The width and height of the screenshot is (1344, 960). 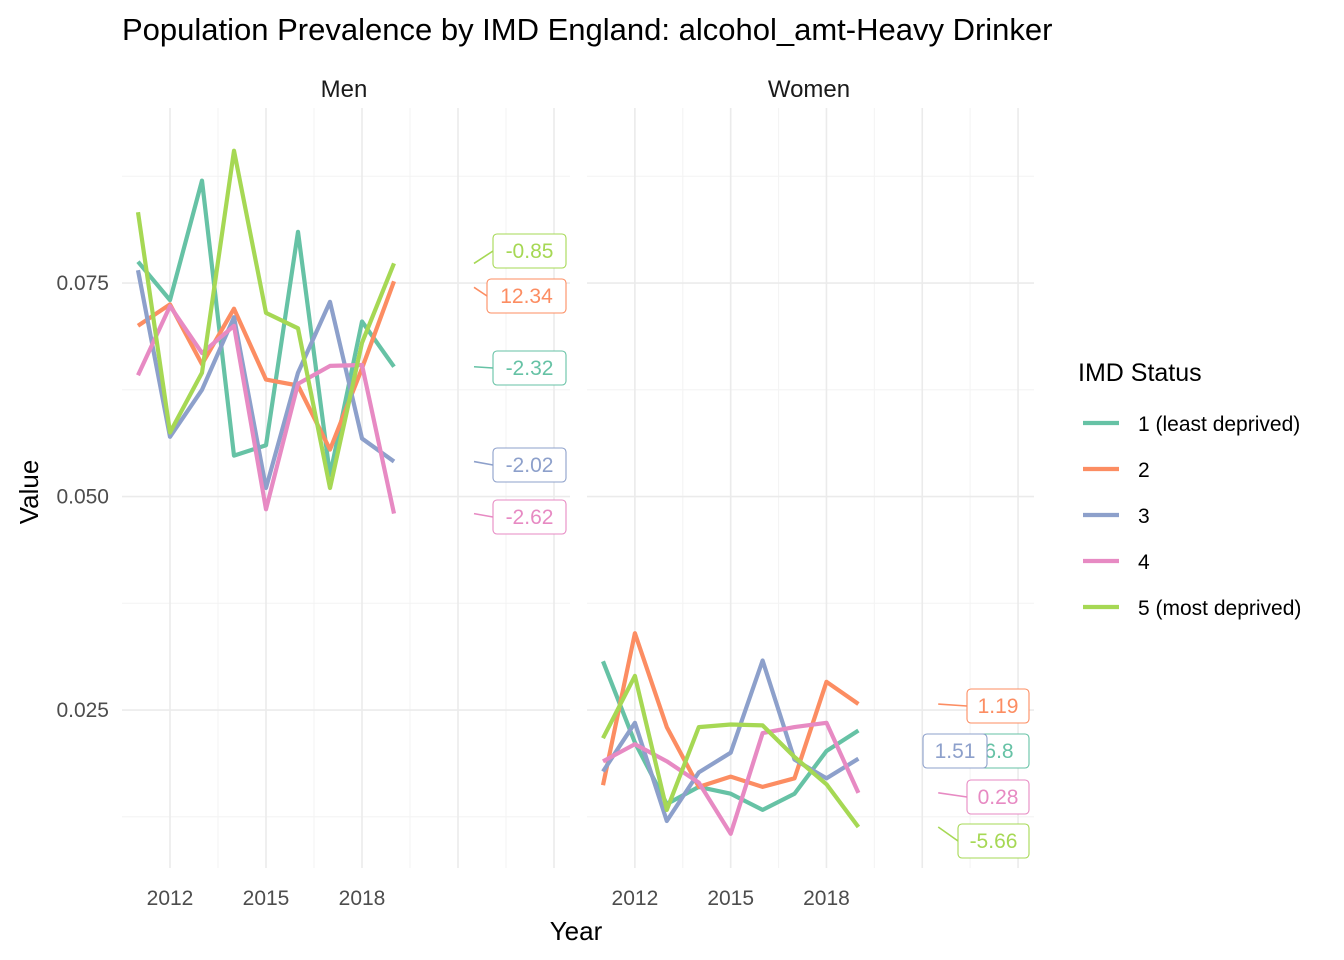 I want to click on end-label-text: -0.85, so click(x=530, y=251).